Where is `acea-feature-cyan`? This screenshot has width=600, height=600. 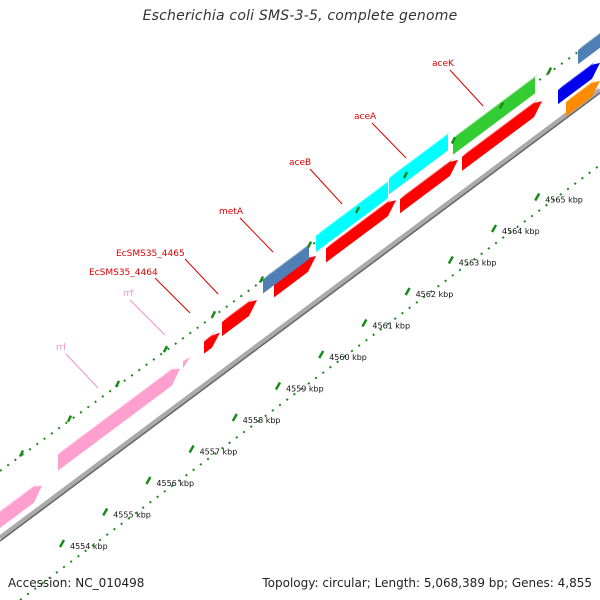
acea-feature-cyan is located at coordinates (418, 164).